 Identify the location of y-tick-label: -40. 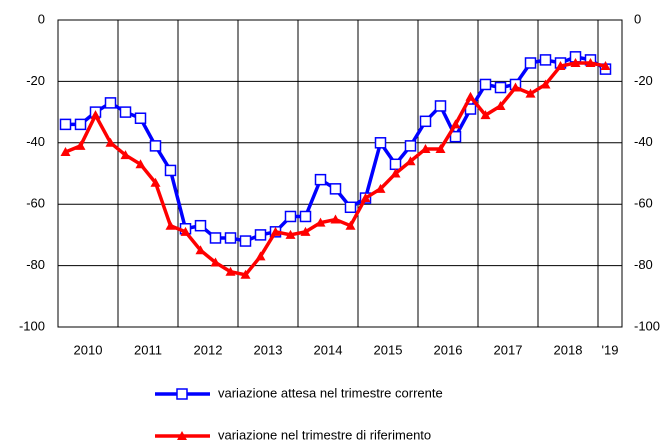
(35, 141).